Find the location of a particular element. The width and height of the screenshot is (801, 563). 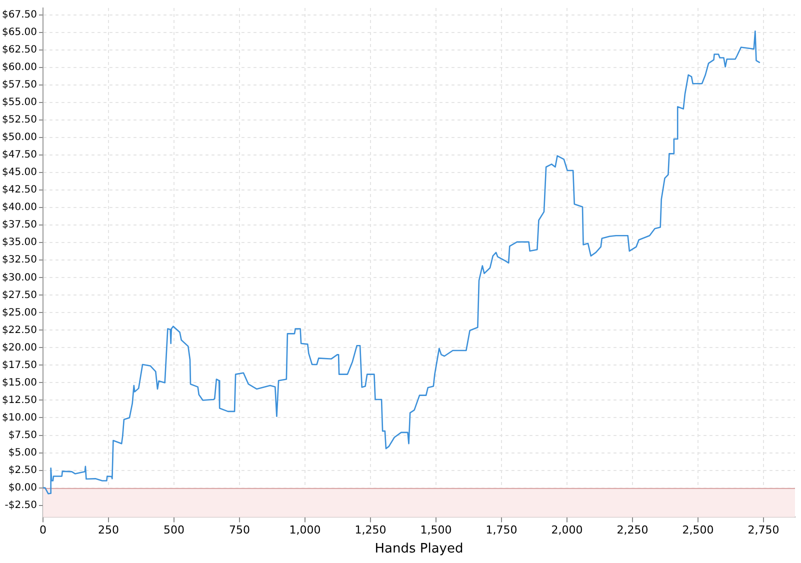

y-tick-label: $20.00 is located at coordinates (19, 348).